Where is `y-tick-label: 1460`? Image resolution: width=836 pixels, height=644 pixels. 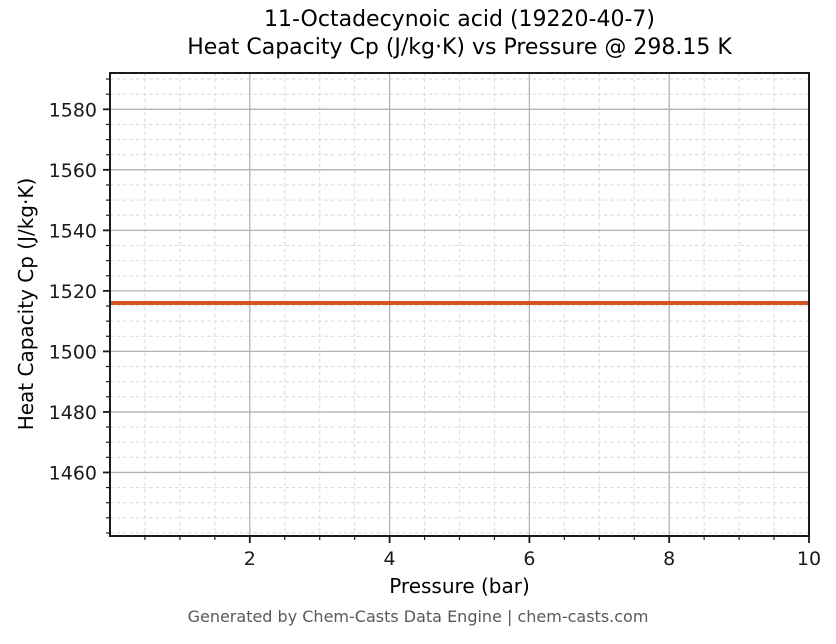 y-tick-label: 1460 is located at coordinates (73, 473).